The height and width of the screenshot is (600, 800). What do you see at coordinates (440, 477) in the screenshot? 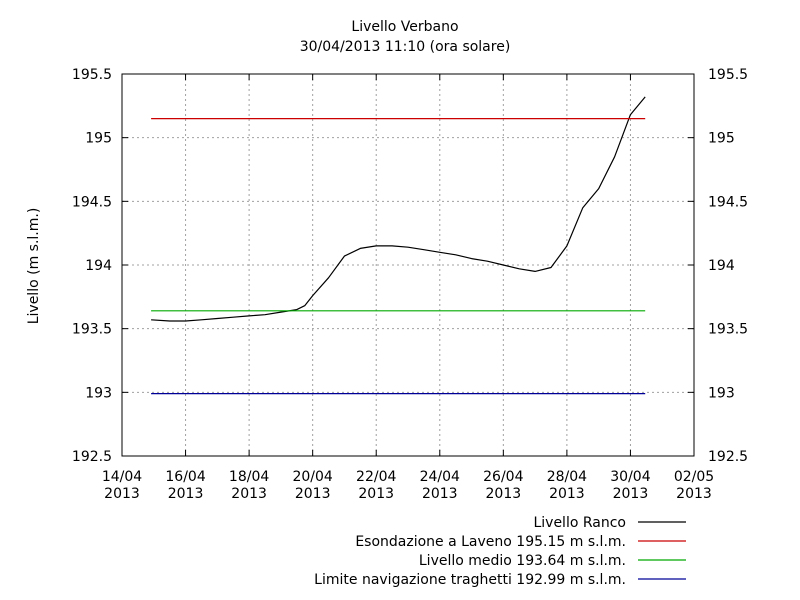
I see `x-tick-label-date: 24/04` at bounding box center [440, 477].